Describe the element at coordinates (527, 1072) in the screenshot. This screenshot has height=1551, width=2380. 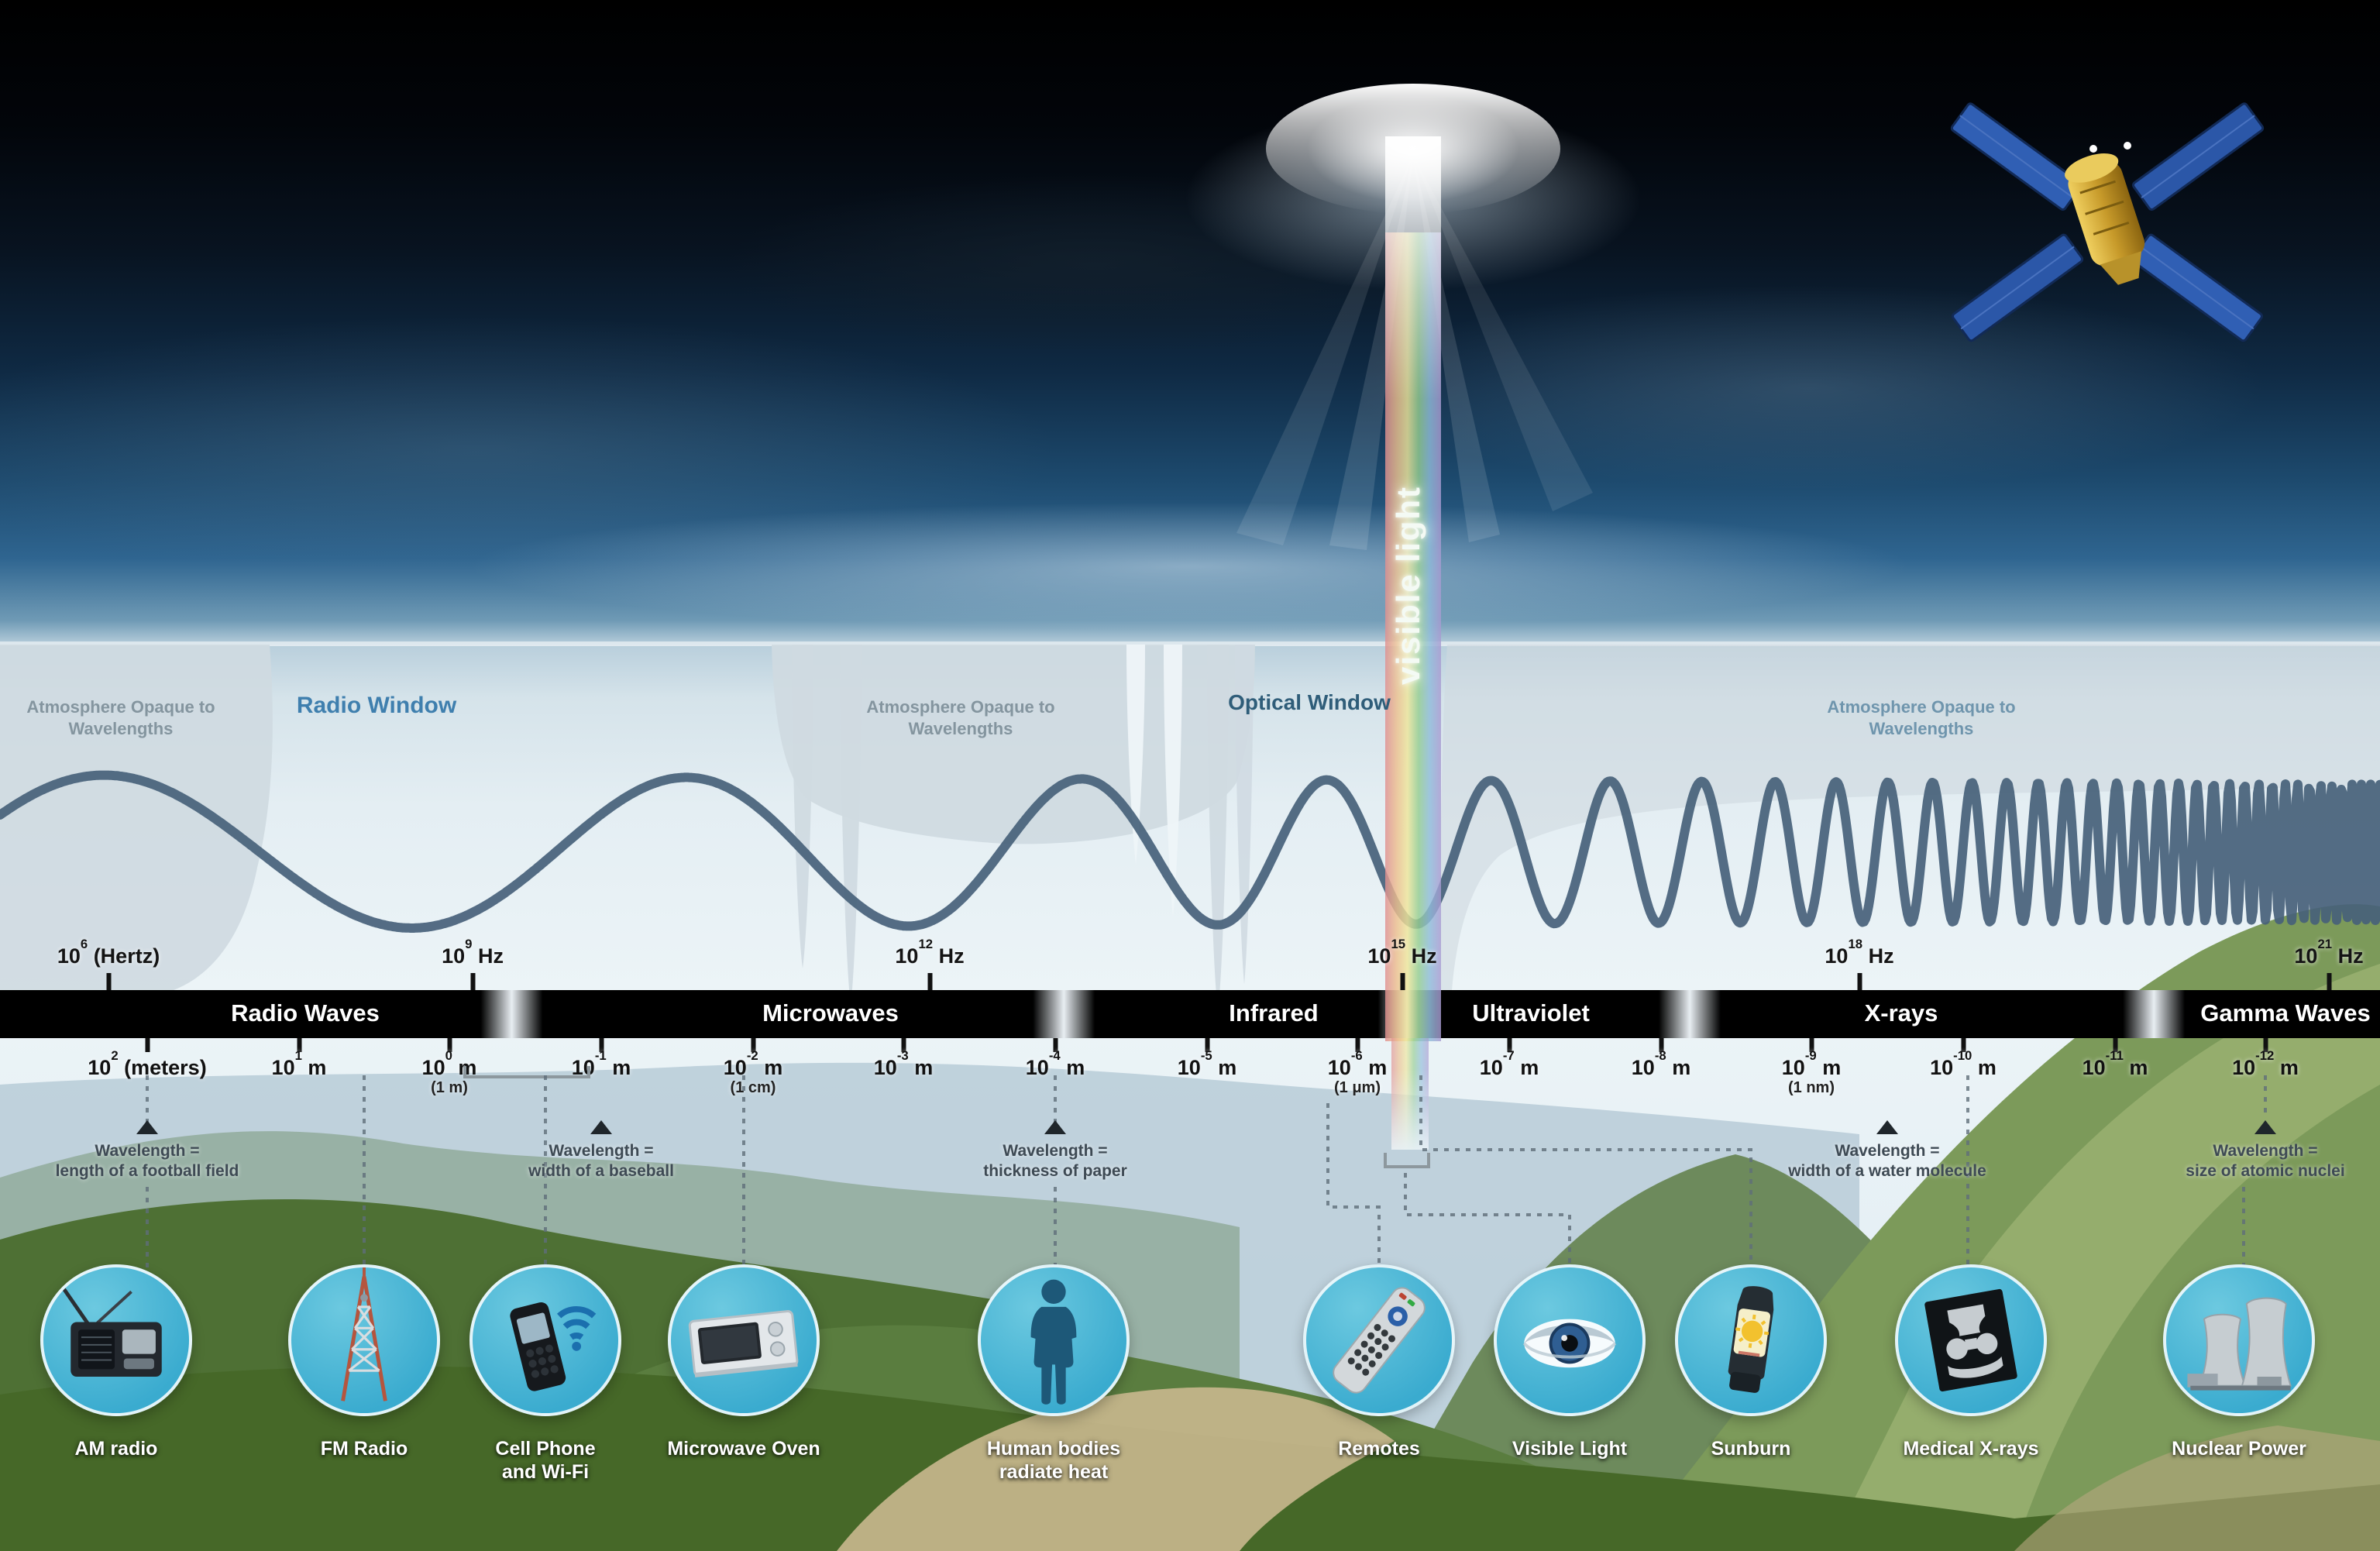
I see `meter-range-bracket` at that location.